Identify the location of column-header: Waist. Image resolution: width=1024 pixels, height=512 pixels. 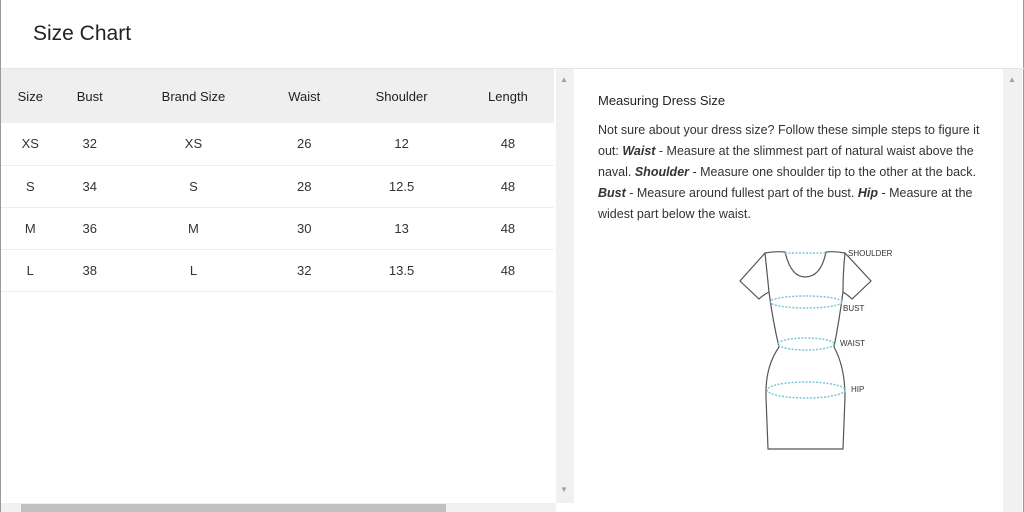
(304, 96).